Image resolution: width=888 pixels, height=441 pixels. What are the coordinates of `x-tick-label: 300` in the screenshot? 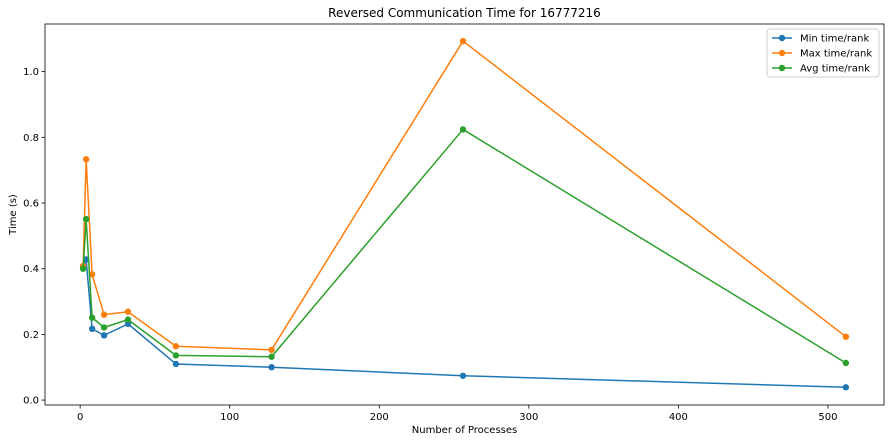 It's located at (528, 417).